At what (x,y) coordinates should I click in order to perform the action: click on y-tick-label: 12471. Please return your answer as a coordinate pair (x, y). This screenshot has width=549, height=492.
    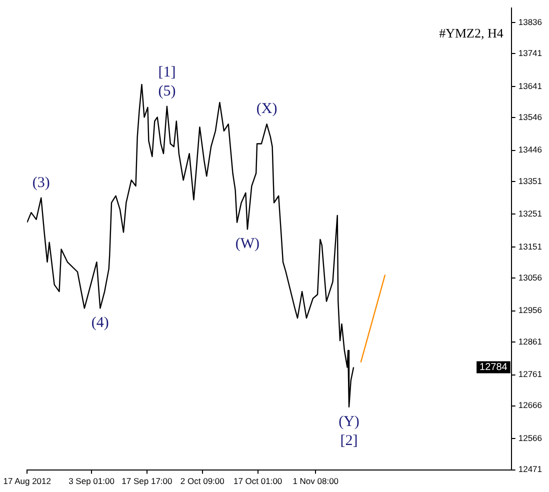
    Looking at the image, I should click on (530, 469).